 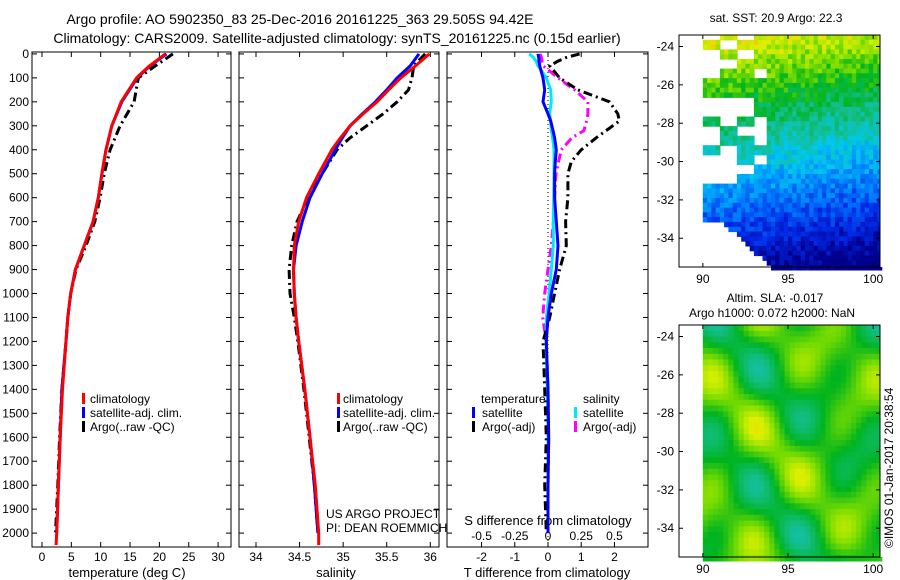 What do you see at coordinates (389, 413) in the screenshot?
I see `legend-label: satellite-adj. clim.` at bounding box center [389, 413].